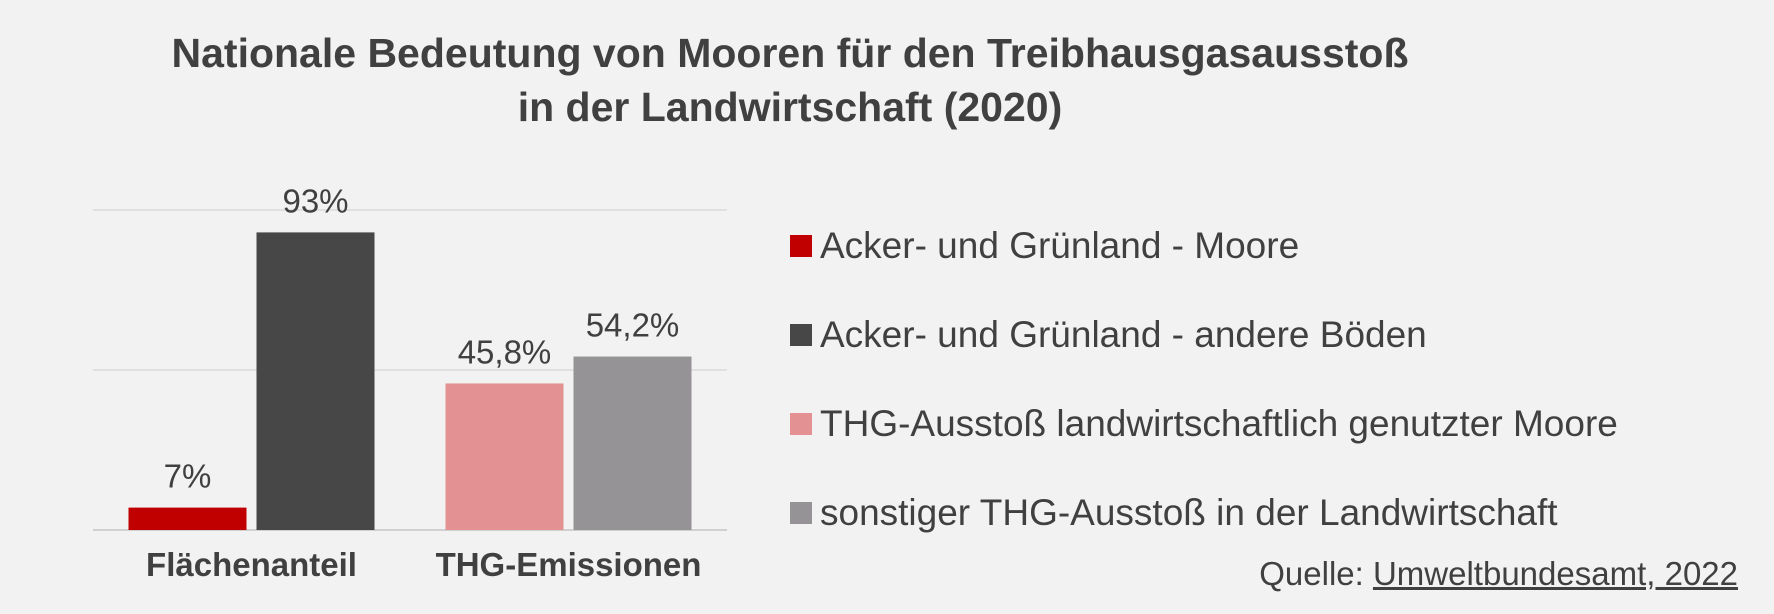 The width and height of the screenshot is (1774, 614). Describe the element at coordinates (1123, 334) in the screenshot. I see `legend-label: Acker- und Grünland - andere Böden` at that location.